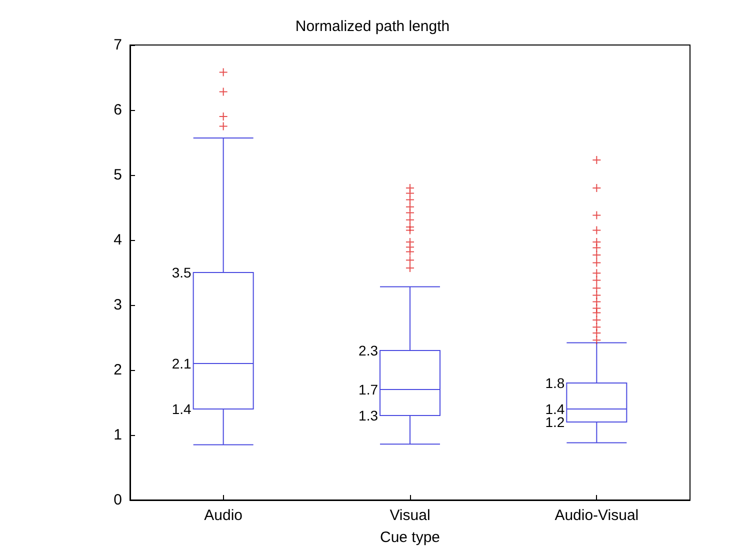  What do you see at coordinates (372, 26) in the screenshot?
I see `chart-title: Normalized path length` at bounding box center [372, 26].